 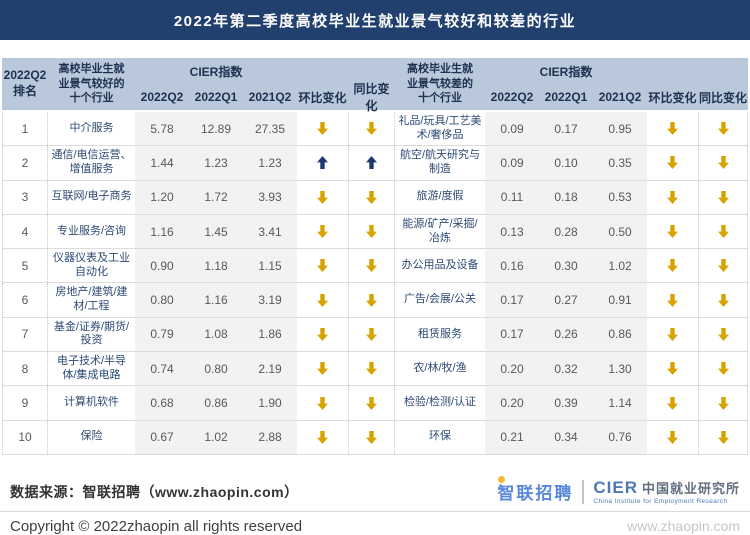 I want to click on good-industry-cell: 电子技术/半导体/集成电路, so click(x=91, y=367).